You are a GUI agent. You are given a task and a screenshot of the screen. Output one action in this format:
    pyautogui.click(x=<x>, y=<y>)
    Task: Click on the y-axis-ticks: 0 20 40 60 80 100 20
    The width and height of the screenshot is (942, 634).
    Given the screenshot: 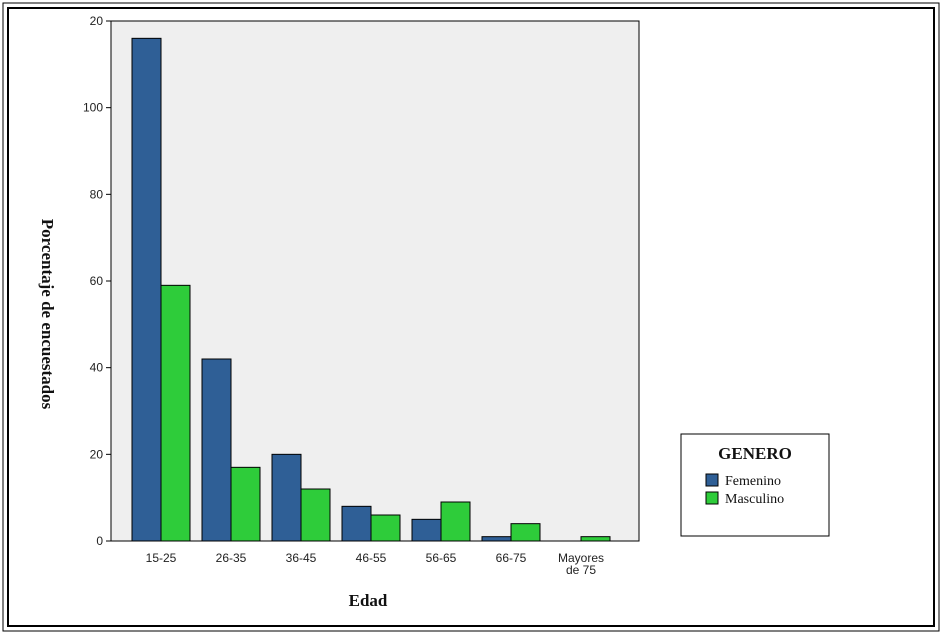 What is the action you would take?
    pyautogui.click(x=97, y=281)
    